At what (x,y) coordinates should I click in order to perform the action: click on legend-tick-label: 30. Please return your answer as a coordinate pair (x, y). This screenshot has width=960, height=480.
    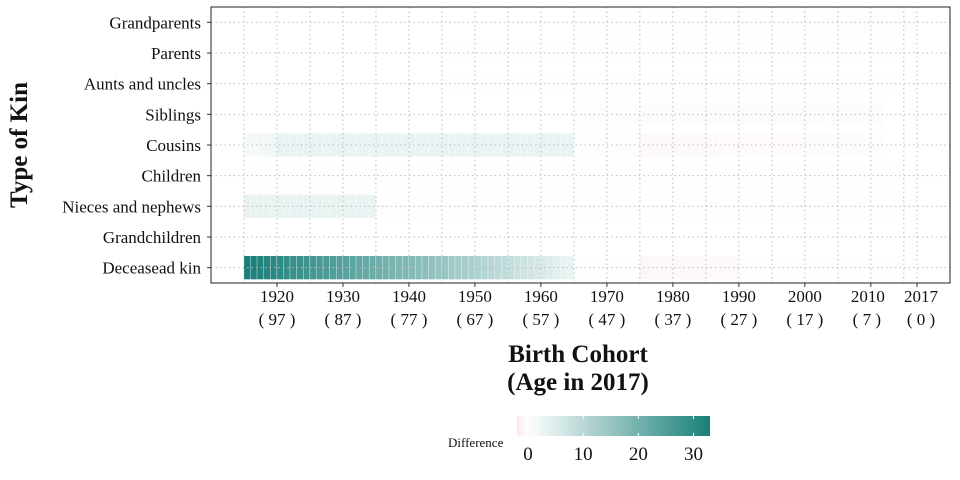
    Looking at the image, I should click on (693, 454).